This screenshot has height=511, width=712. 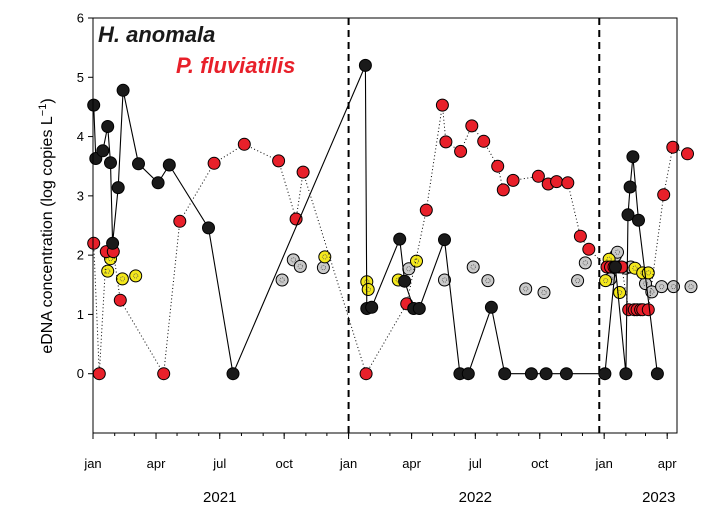 I want to click on x-tick-label-3: oct, so click(x=284, y=463).